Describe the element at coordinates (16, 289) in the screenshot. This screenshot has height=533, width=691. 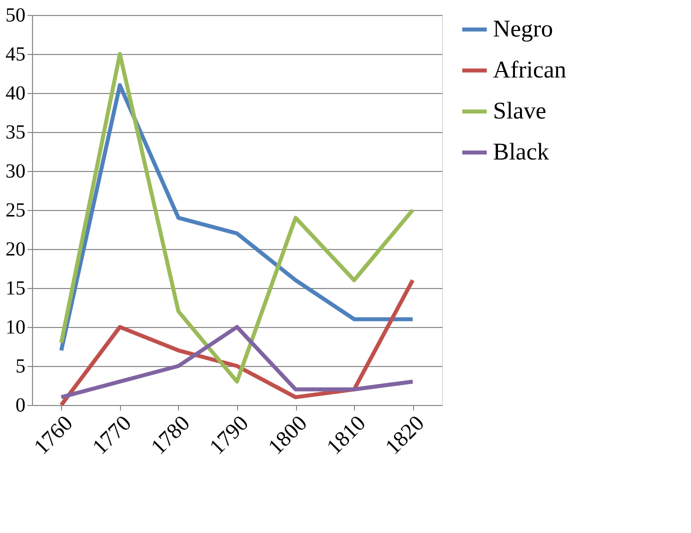
I see `y-tick-label: 15` at that location.